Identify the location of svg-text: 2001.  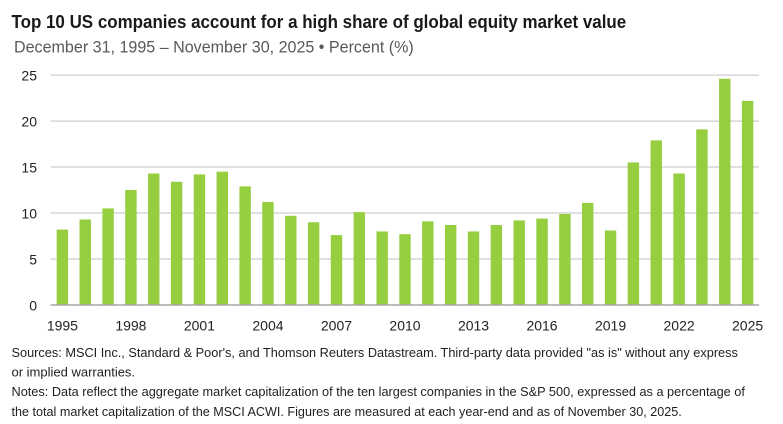
(199, 326).